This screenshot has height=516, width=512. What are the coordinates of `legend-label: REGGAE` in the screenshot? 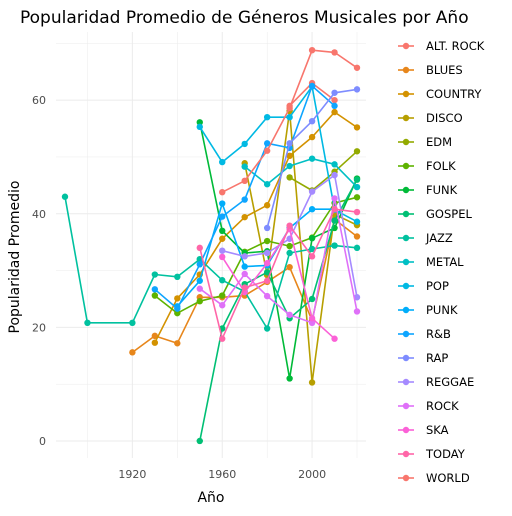 It's located at (450, 382).